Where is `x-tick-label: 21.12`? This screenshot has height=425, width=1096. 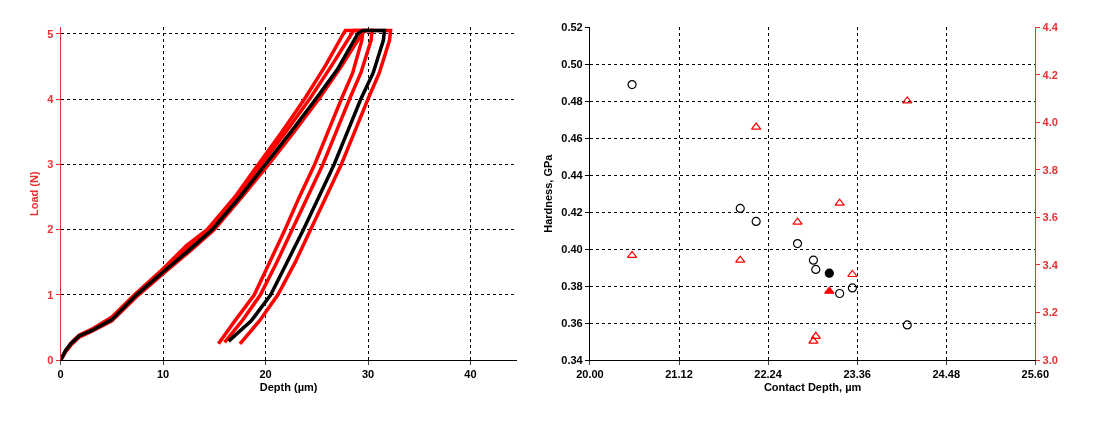 x-tick-label: 21.12 is located at coordinates (679, 374).